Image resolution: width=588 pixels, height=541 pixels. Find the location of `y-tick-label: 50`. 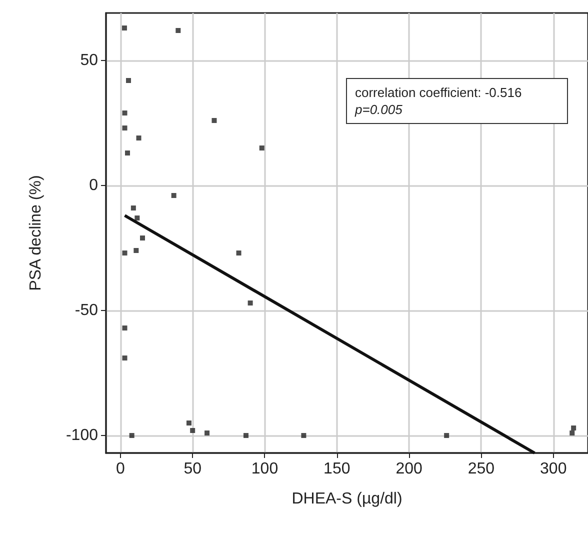

y-tick-label: 50 is located at coordinates (89, 60).